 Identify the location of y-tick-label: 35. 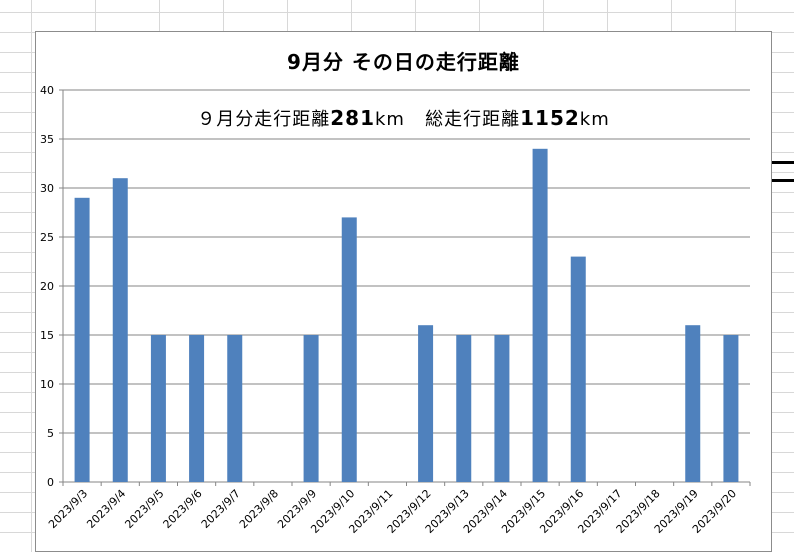
(47, 139).